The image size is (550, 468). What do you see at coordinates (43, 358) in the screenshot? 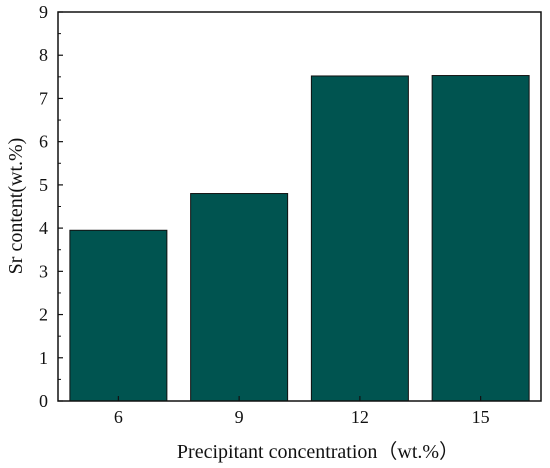
I see `y-tick-label: 1` at bounding box center [43, 358].